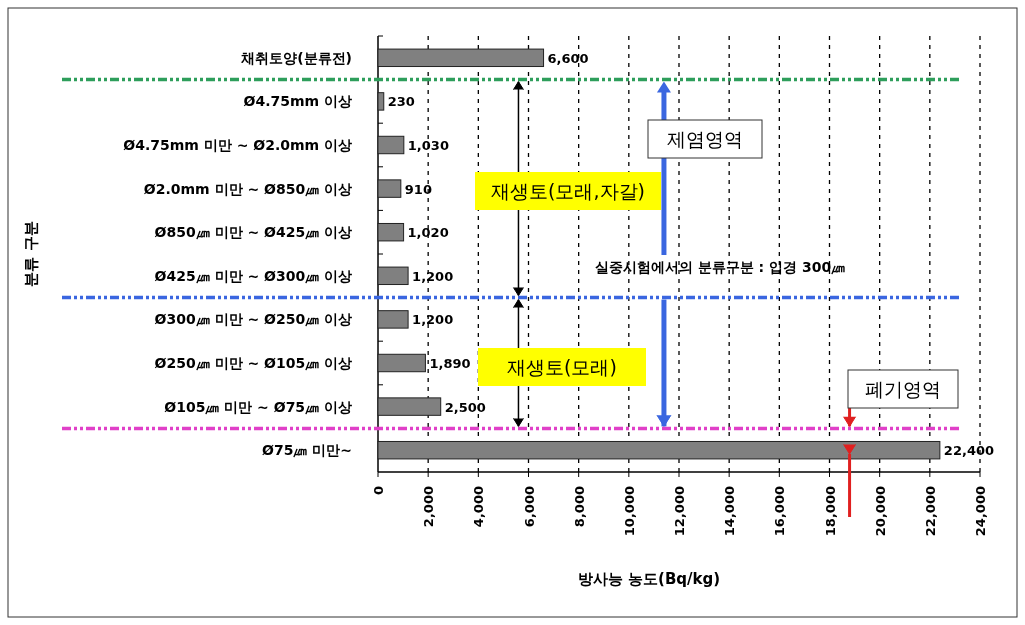 Image resolution: width=1025 pixels, height=625 pixels. I want to click on y-tick-label: Ø2.0mm 미만 ~ Ø850㎛ 이상, so click(247, 188).